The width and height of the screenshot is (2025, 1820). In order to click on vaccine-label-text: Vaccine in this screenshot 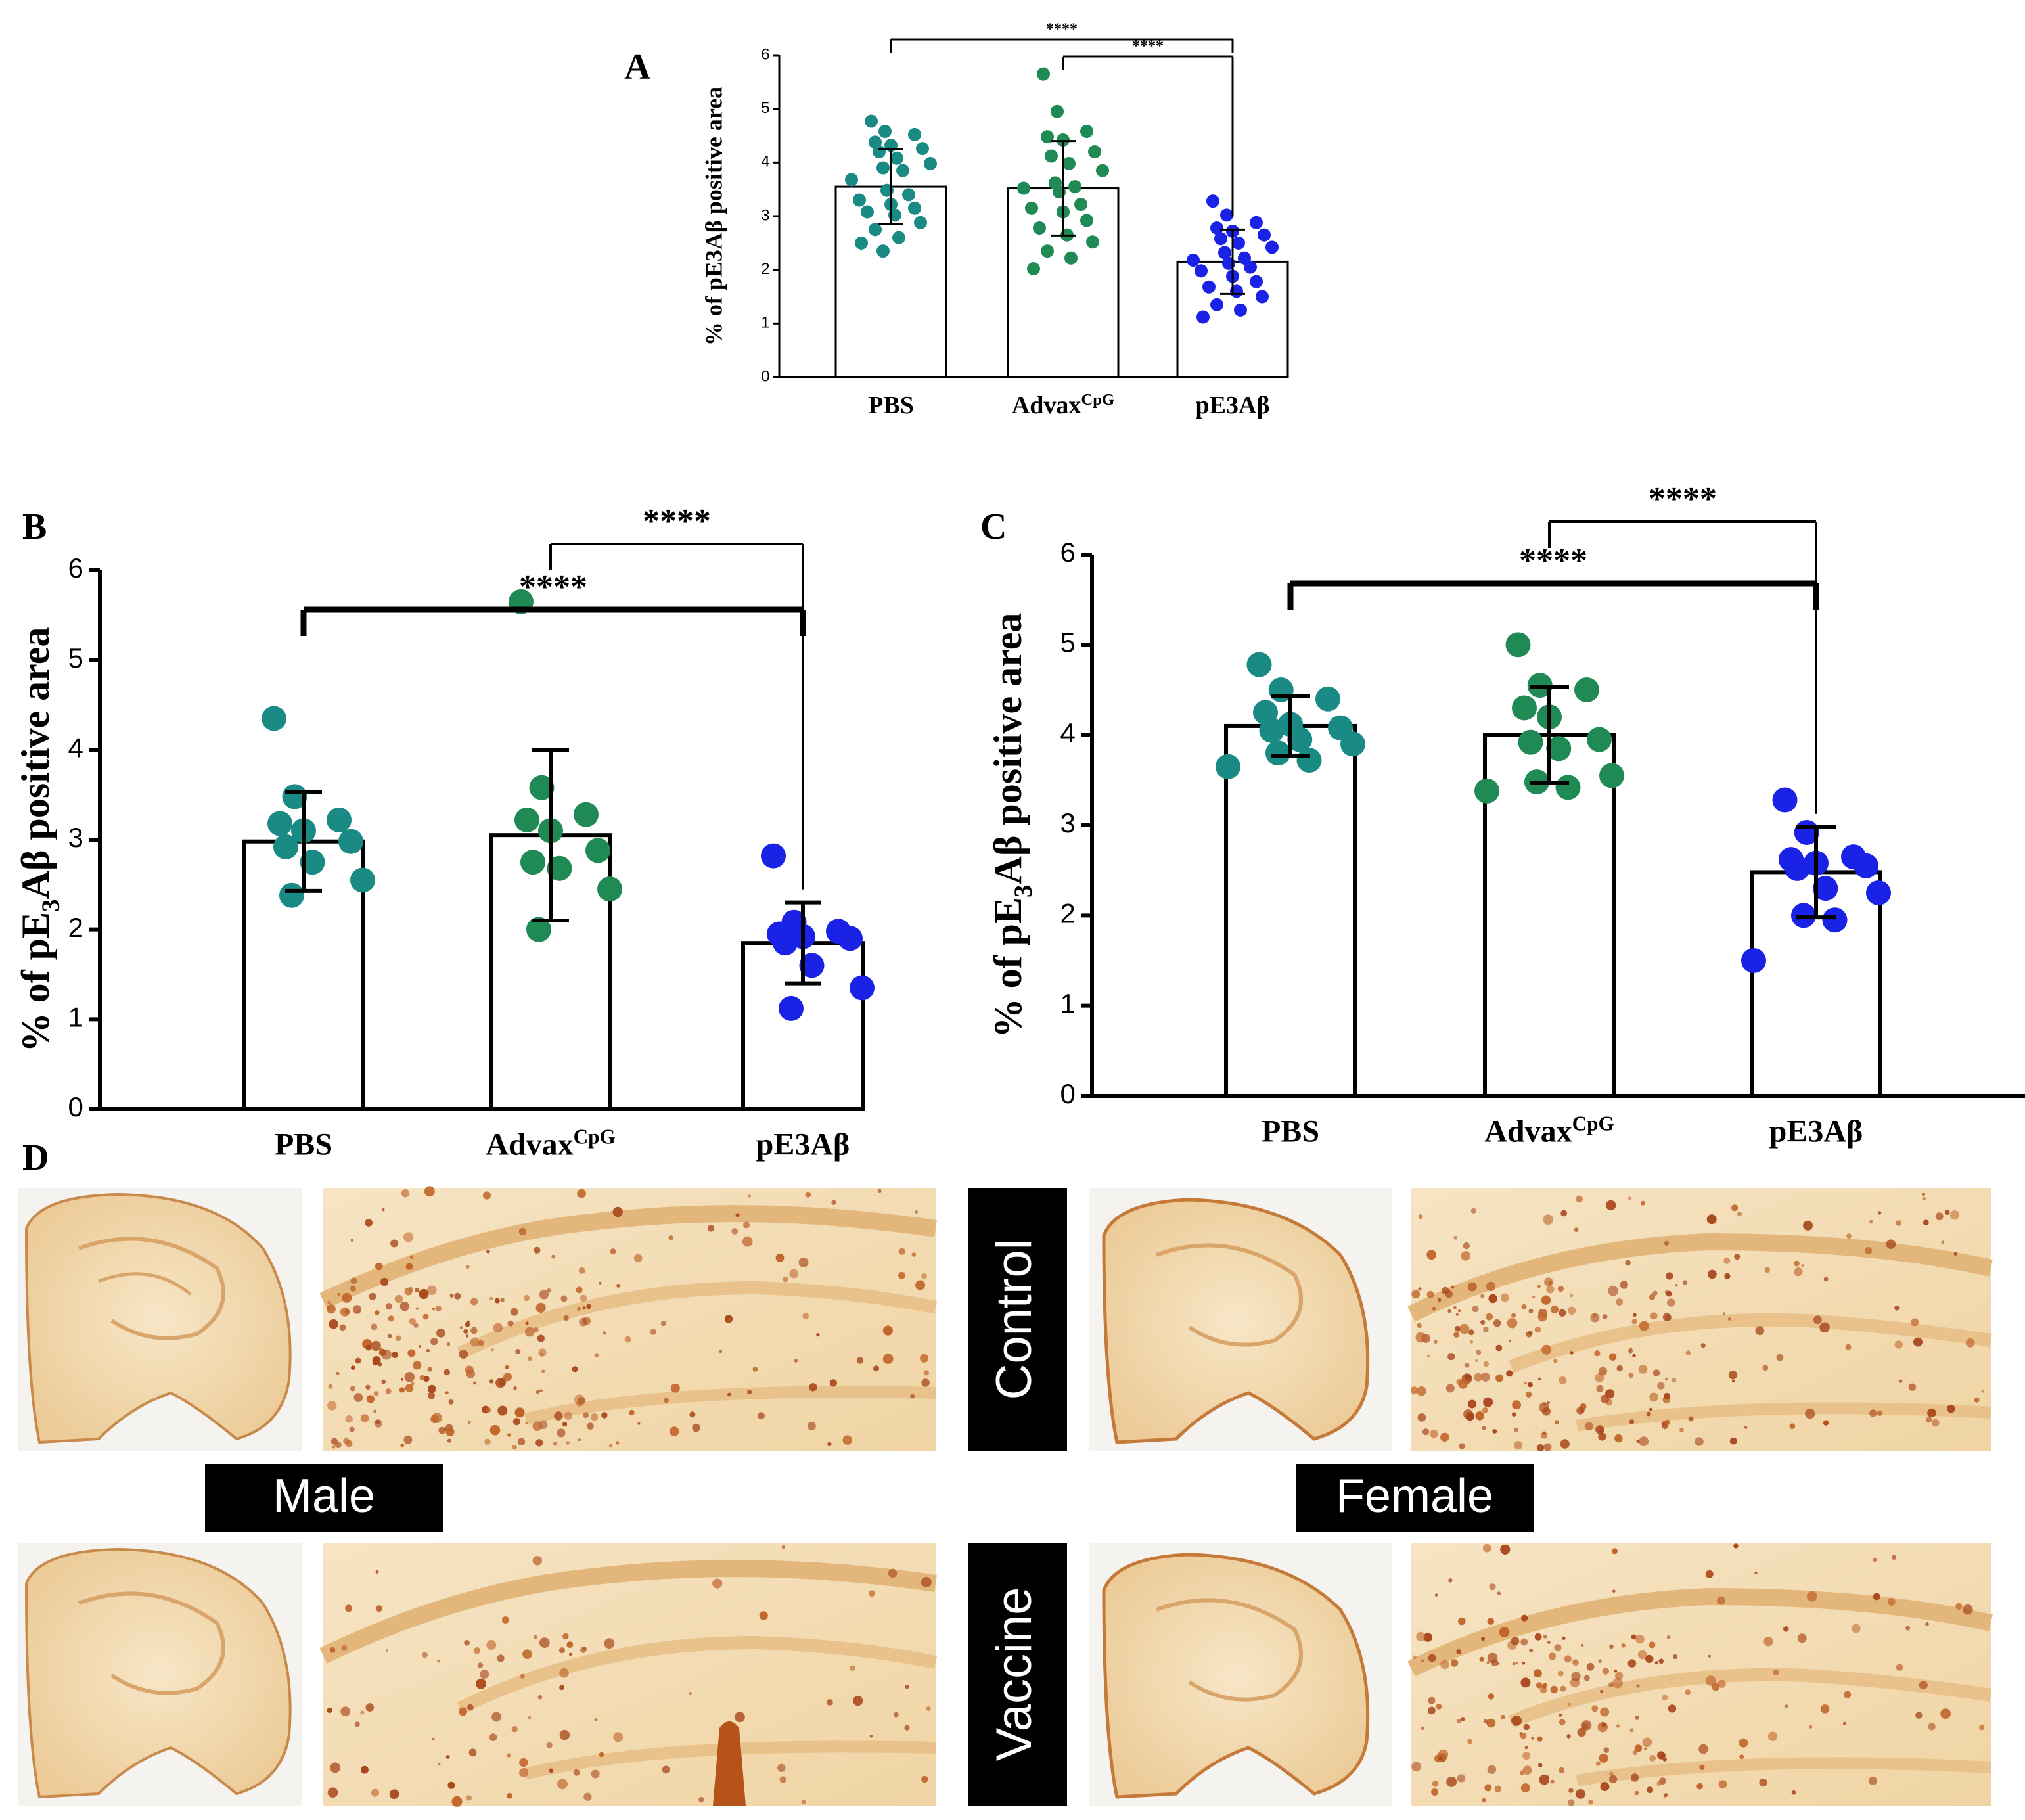, I will do `click(1014, 1674)`.